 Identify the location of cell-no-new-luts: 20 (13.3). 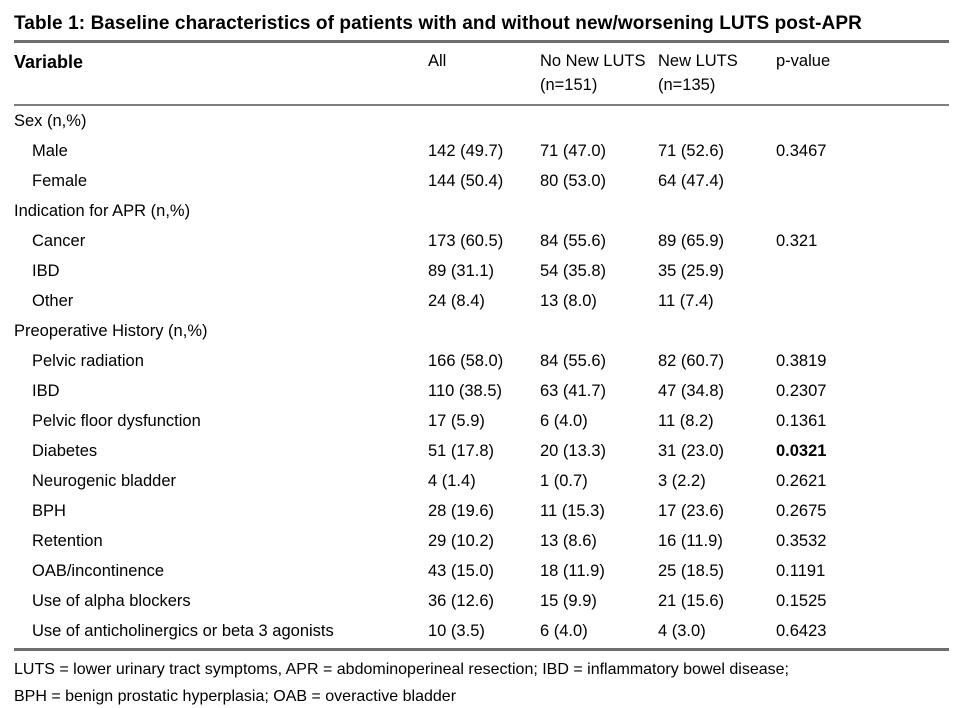
(573, 451).